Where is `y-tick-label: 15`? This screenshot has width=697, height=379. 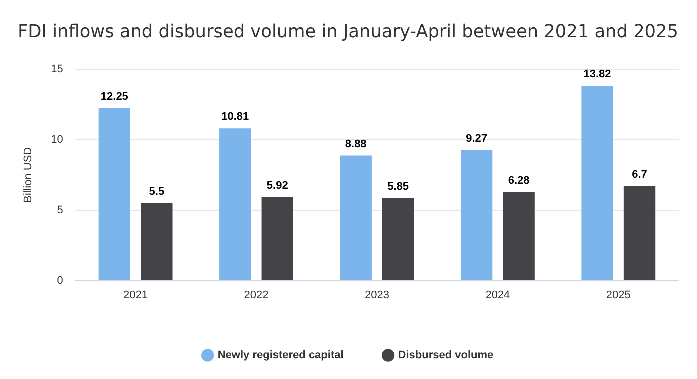
y-tick-label: 15 is located at coordinates (57, 70).